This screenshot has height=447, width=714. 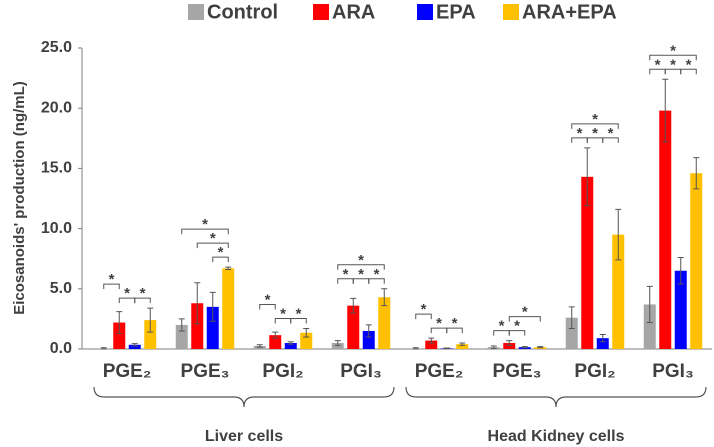 I want to click on legend-label: EPA, so click(x=456, y=12).